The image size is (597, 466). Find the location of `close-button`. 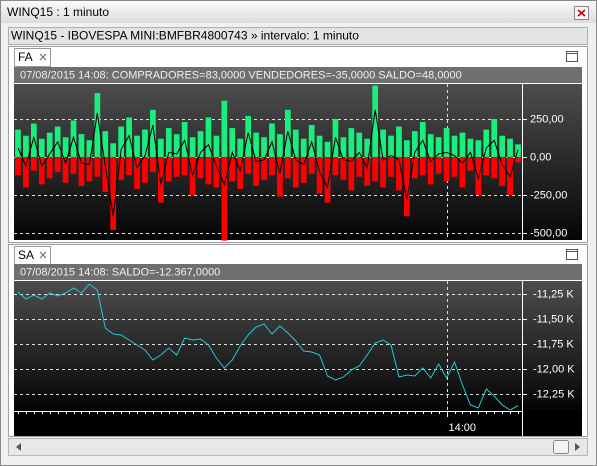

close-button is located at coordinates (581, 13).